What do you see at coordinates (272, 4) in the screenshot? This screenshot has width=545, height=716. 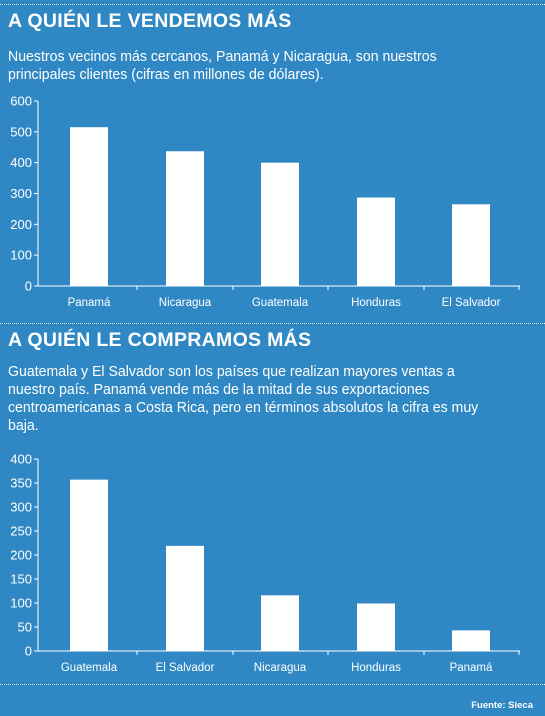 I see `top-divider` at bounding box center [272, 4].